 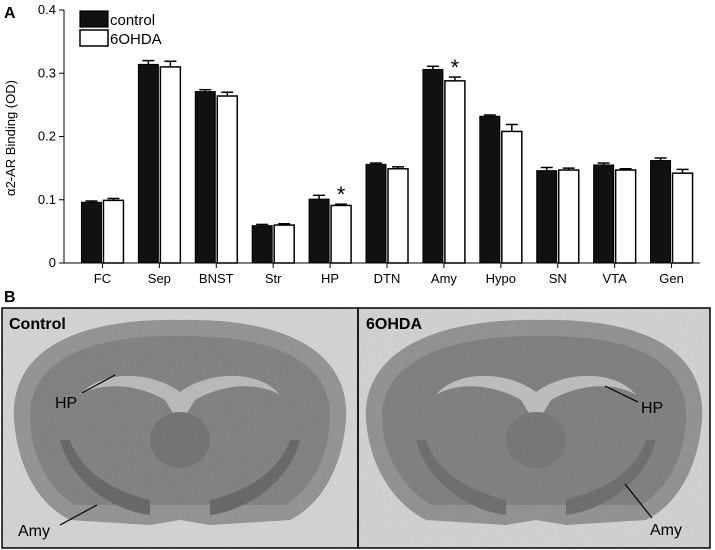 What do you see at coordinates (205, 177) in the screenshot?
I see `bar-control-bnst` at bounding box center [205, 177].